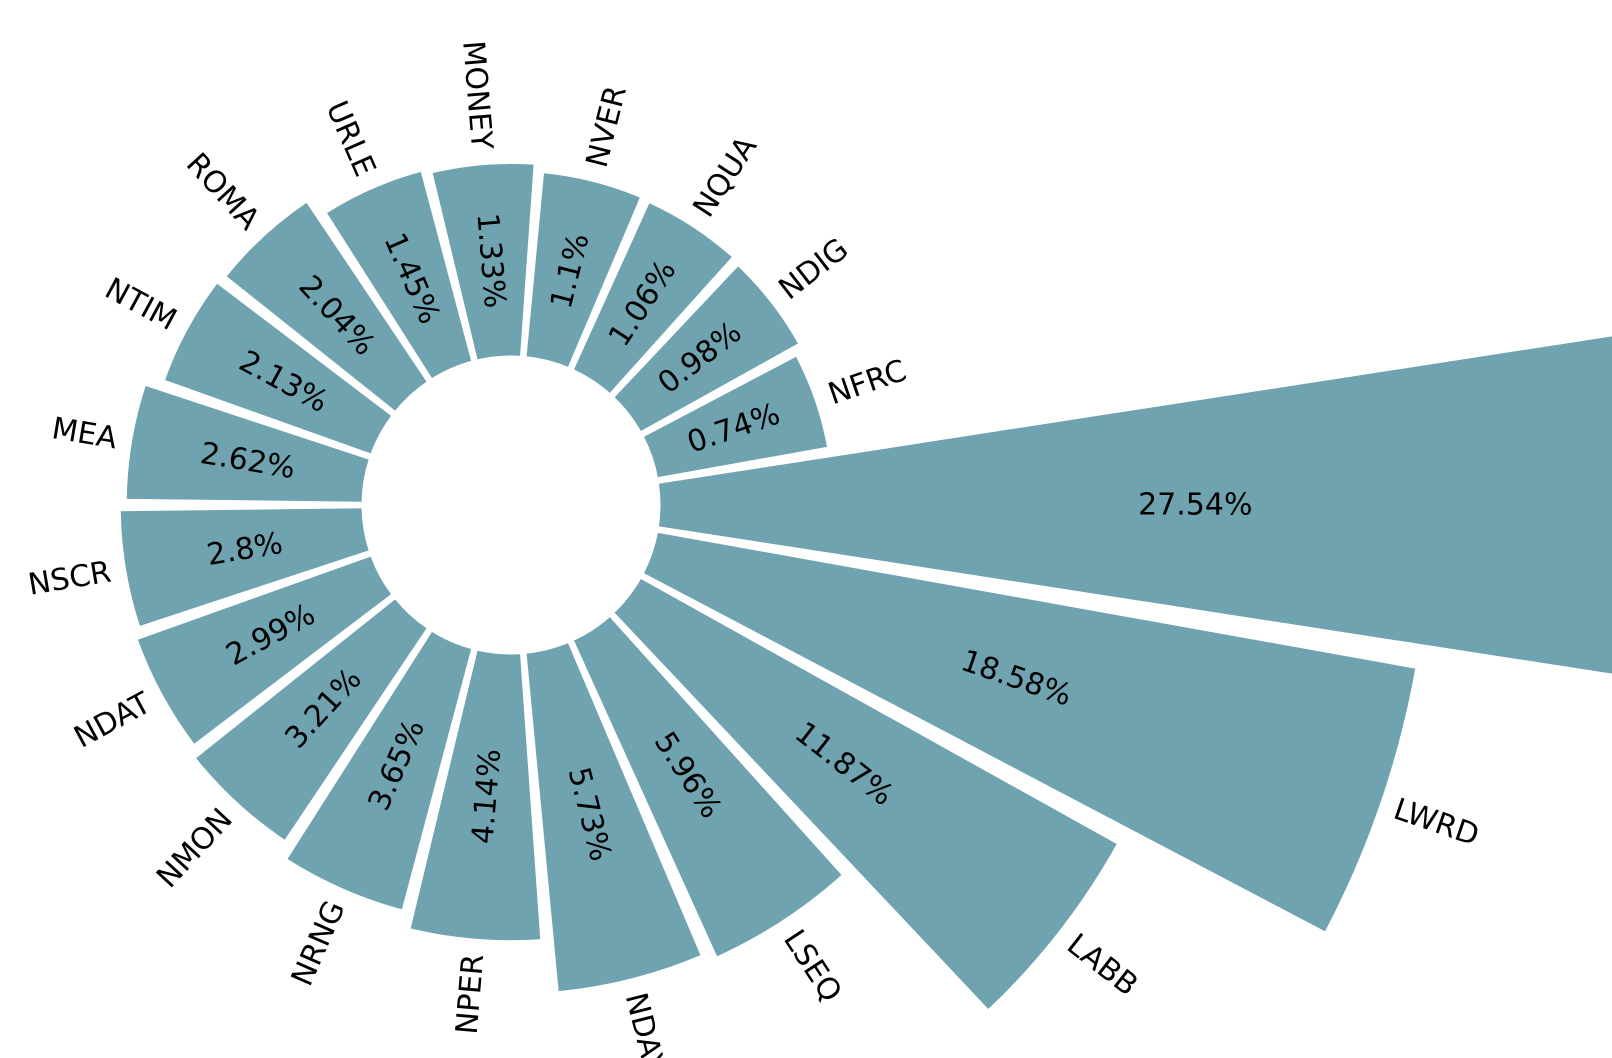 This screenshot has width=1612, height=1058. I want to click on category-label-mea: MEA, so click(84, 433).